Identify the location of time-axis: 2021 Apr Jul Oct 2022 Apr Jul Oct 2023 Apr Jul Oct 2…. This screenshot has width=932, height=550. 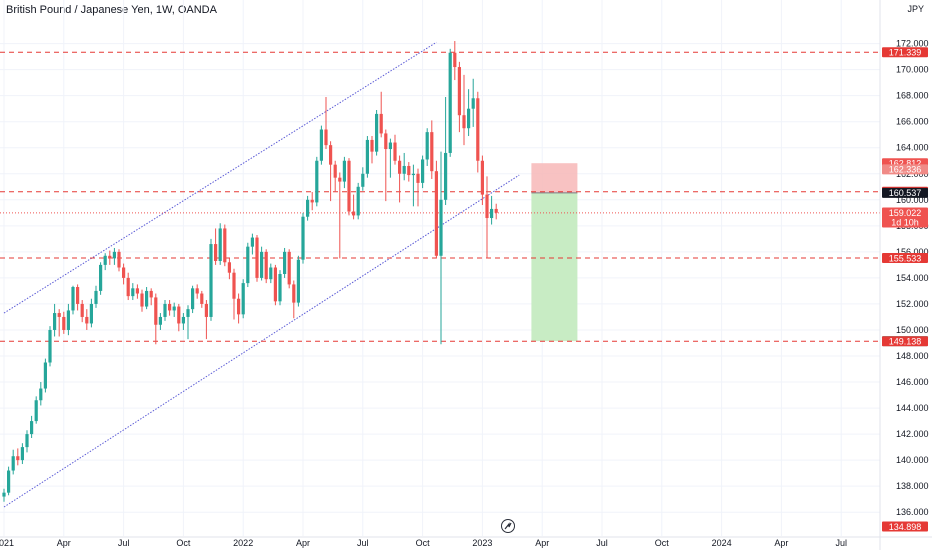
(423, 543).